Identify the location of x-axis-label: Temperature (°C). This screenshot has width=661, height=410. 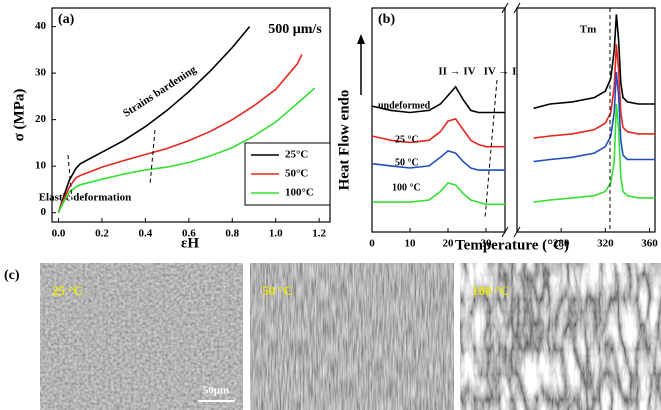
(512, 245).